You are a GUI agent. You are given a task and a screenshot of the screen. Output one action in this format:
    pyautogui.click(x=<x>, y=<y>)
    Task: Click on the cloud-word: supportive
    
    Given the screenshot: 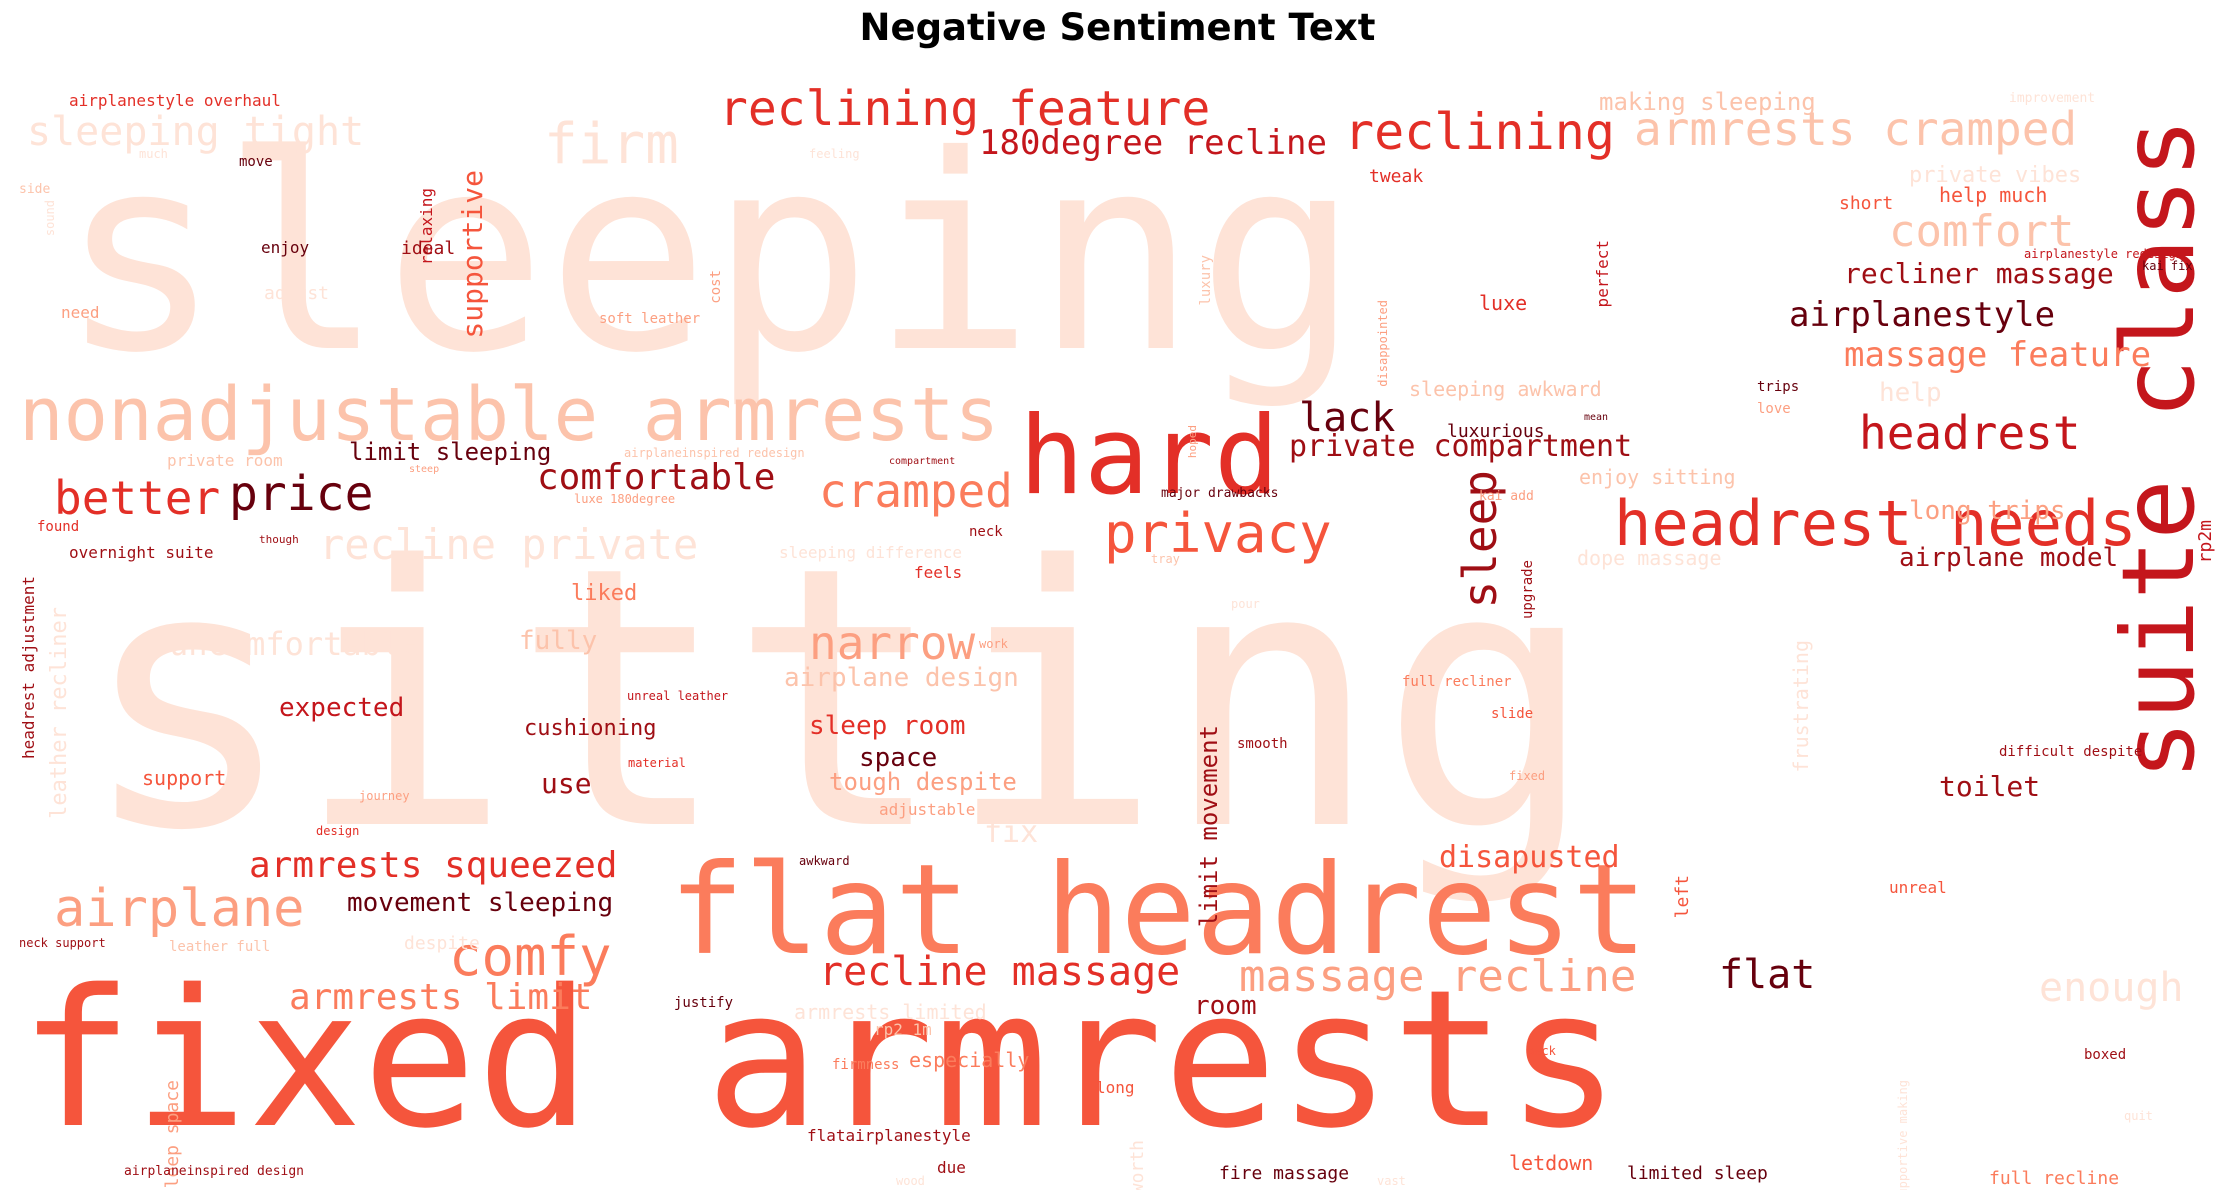 What is the action you would take?
    pyautogui.click(x=472, y=254)
    